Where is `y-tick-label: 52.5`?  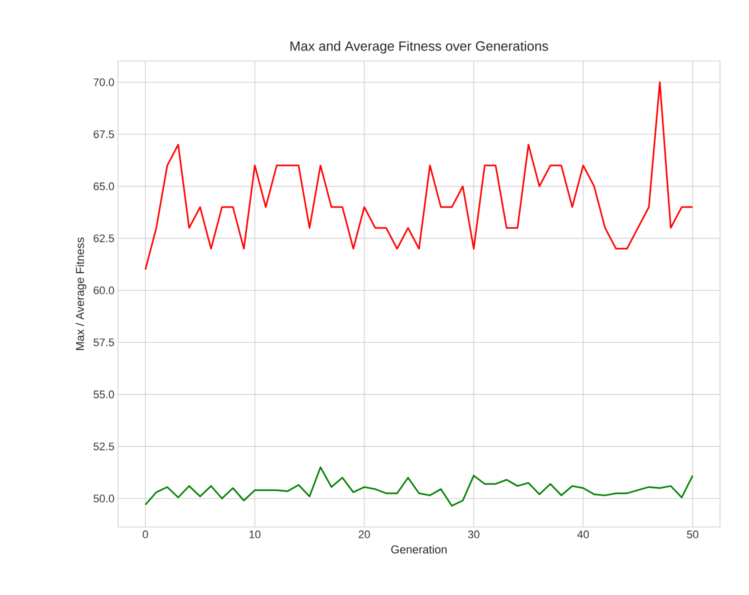 y-tick-label: 52.5 is located at coordinates (104, 446).